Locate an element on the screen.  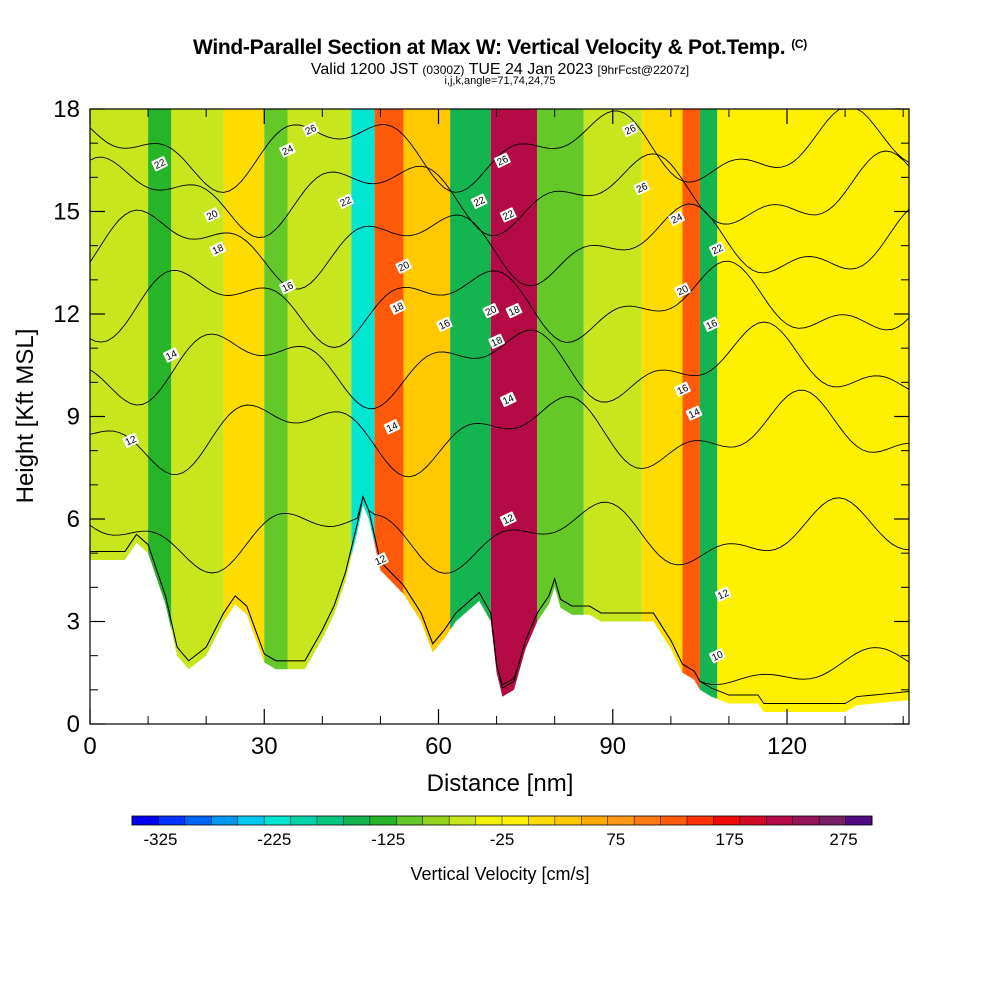
contour-label-text: 18 is located at coordinates (218, 249).